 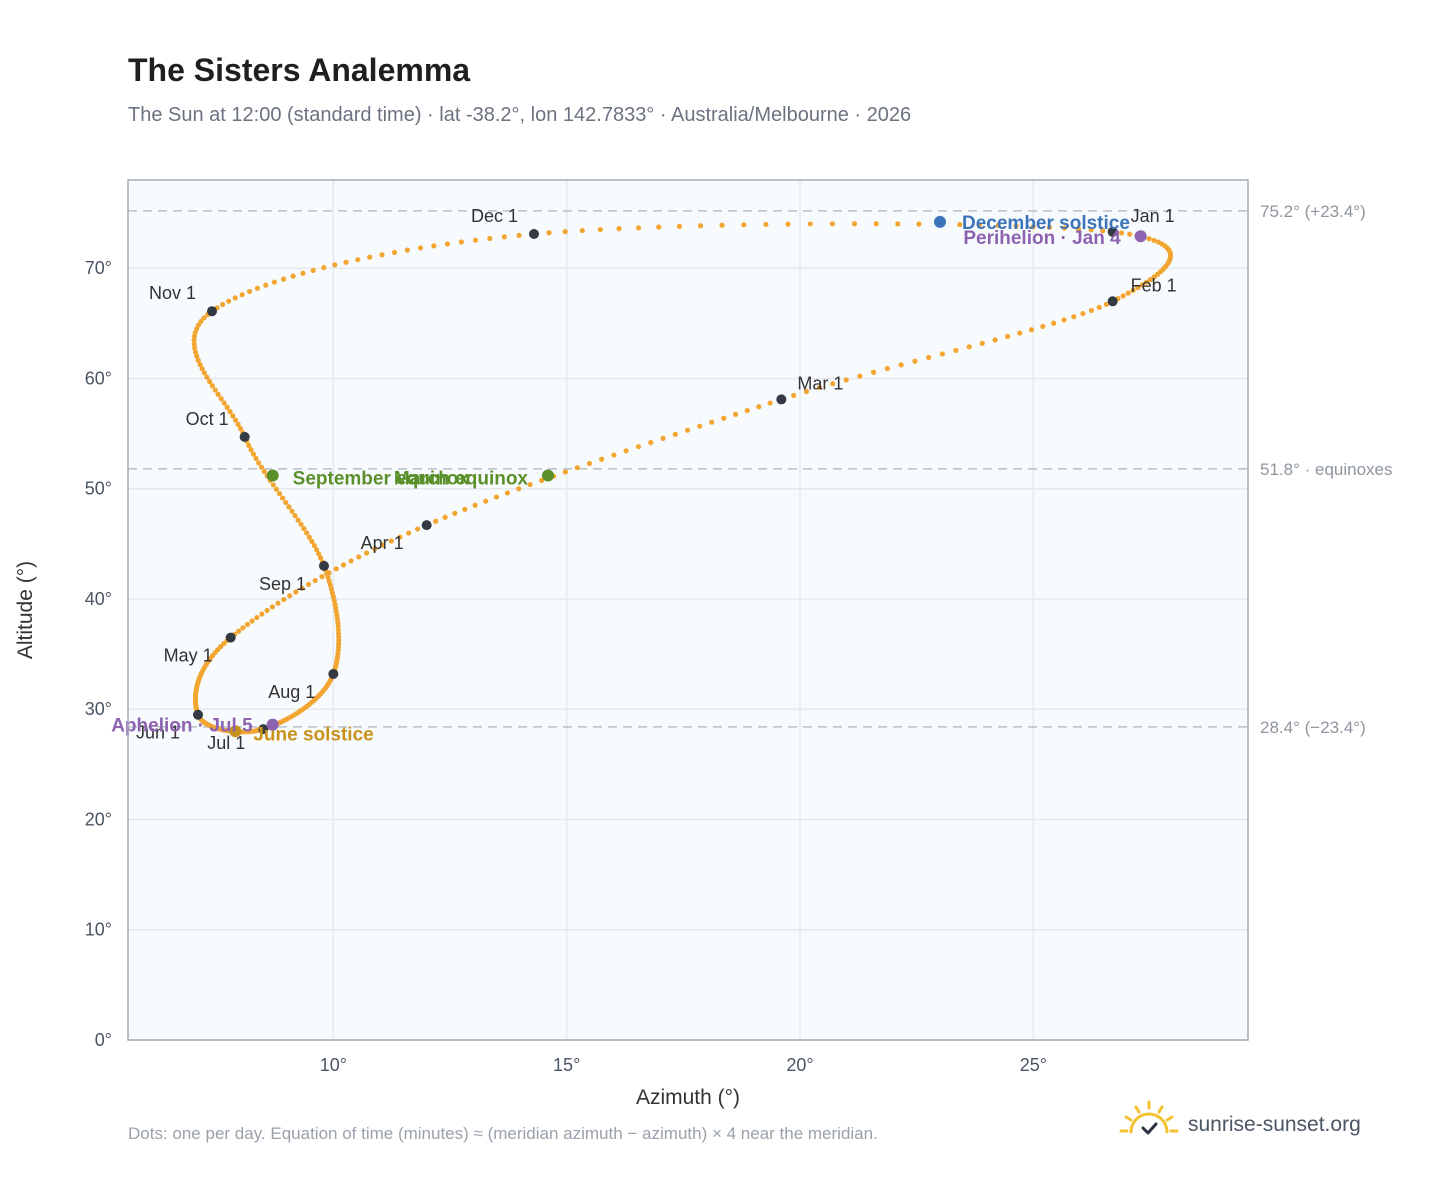 What do you see at coordinates (98, 819) in the screenshot?
I see `y-tick-label: 20°` at bounding box center [98, 819].